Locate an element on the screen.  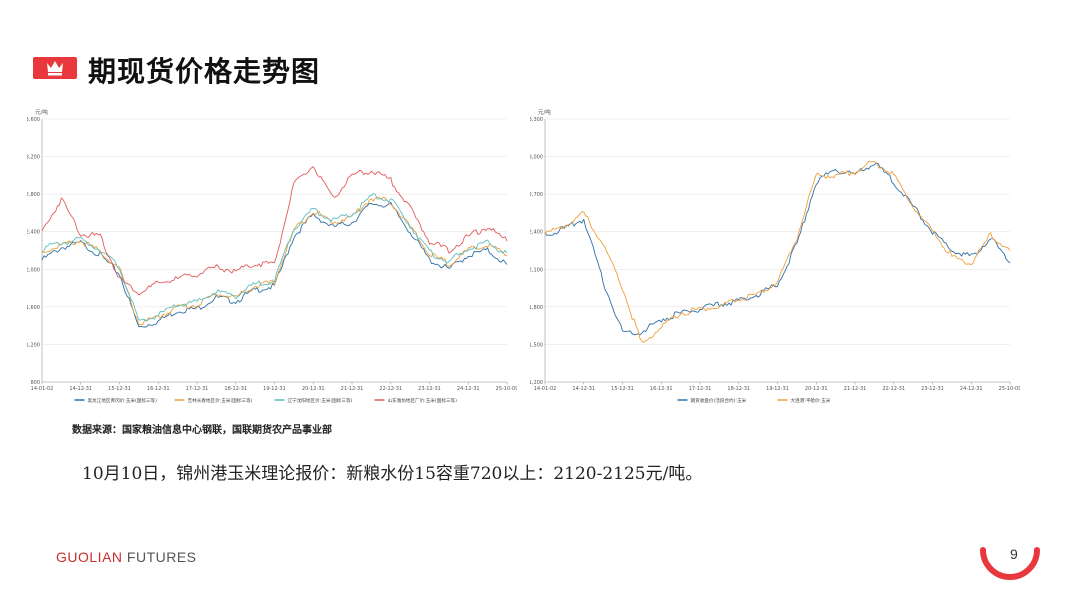
title-badge is located at coordinates (55, 68).